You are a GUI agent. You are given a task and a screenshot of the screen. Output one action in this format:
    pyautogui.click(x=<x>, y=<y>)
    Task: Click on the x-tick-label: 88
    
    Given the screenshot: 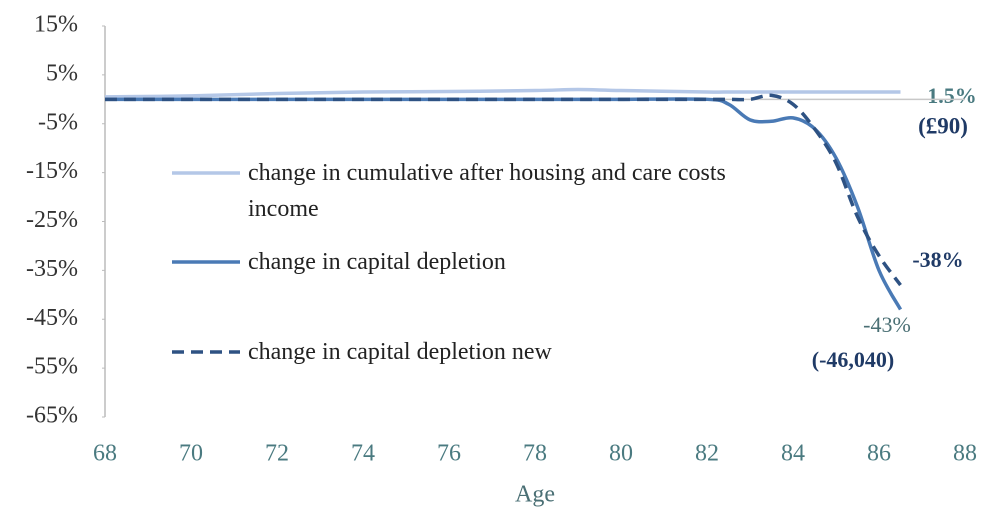 What is the action you would take?
    pyautogui.click(x=965, y=454)
    